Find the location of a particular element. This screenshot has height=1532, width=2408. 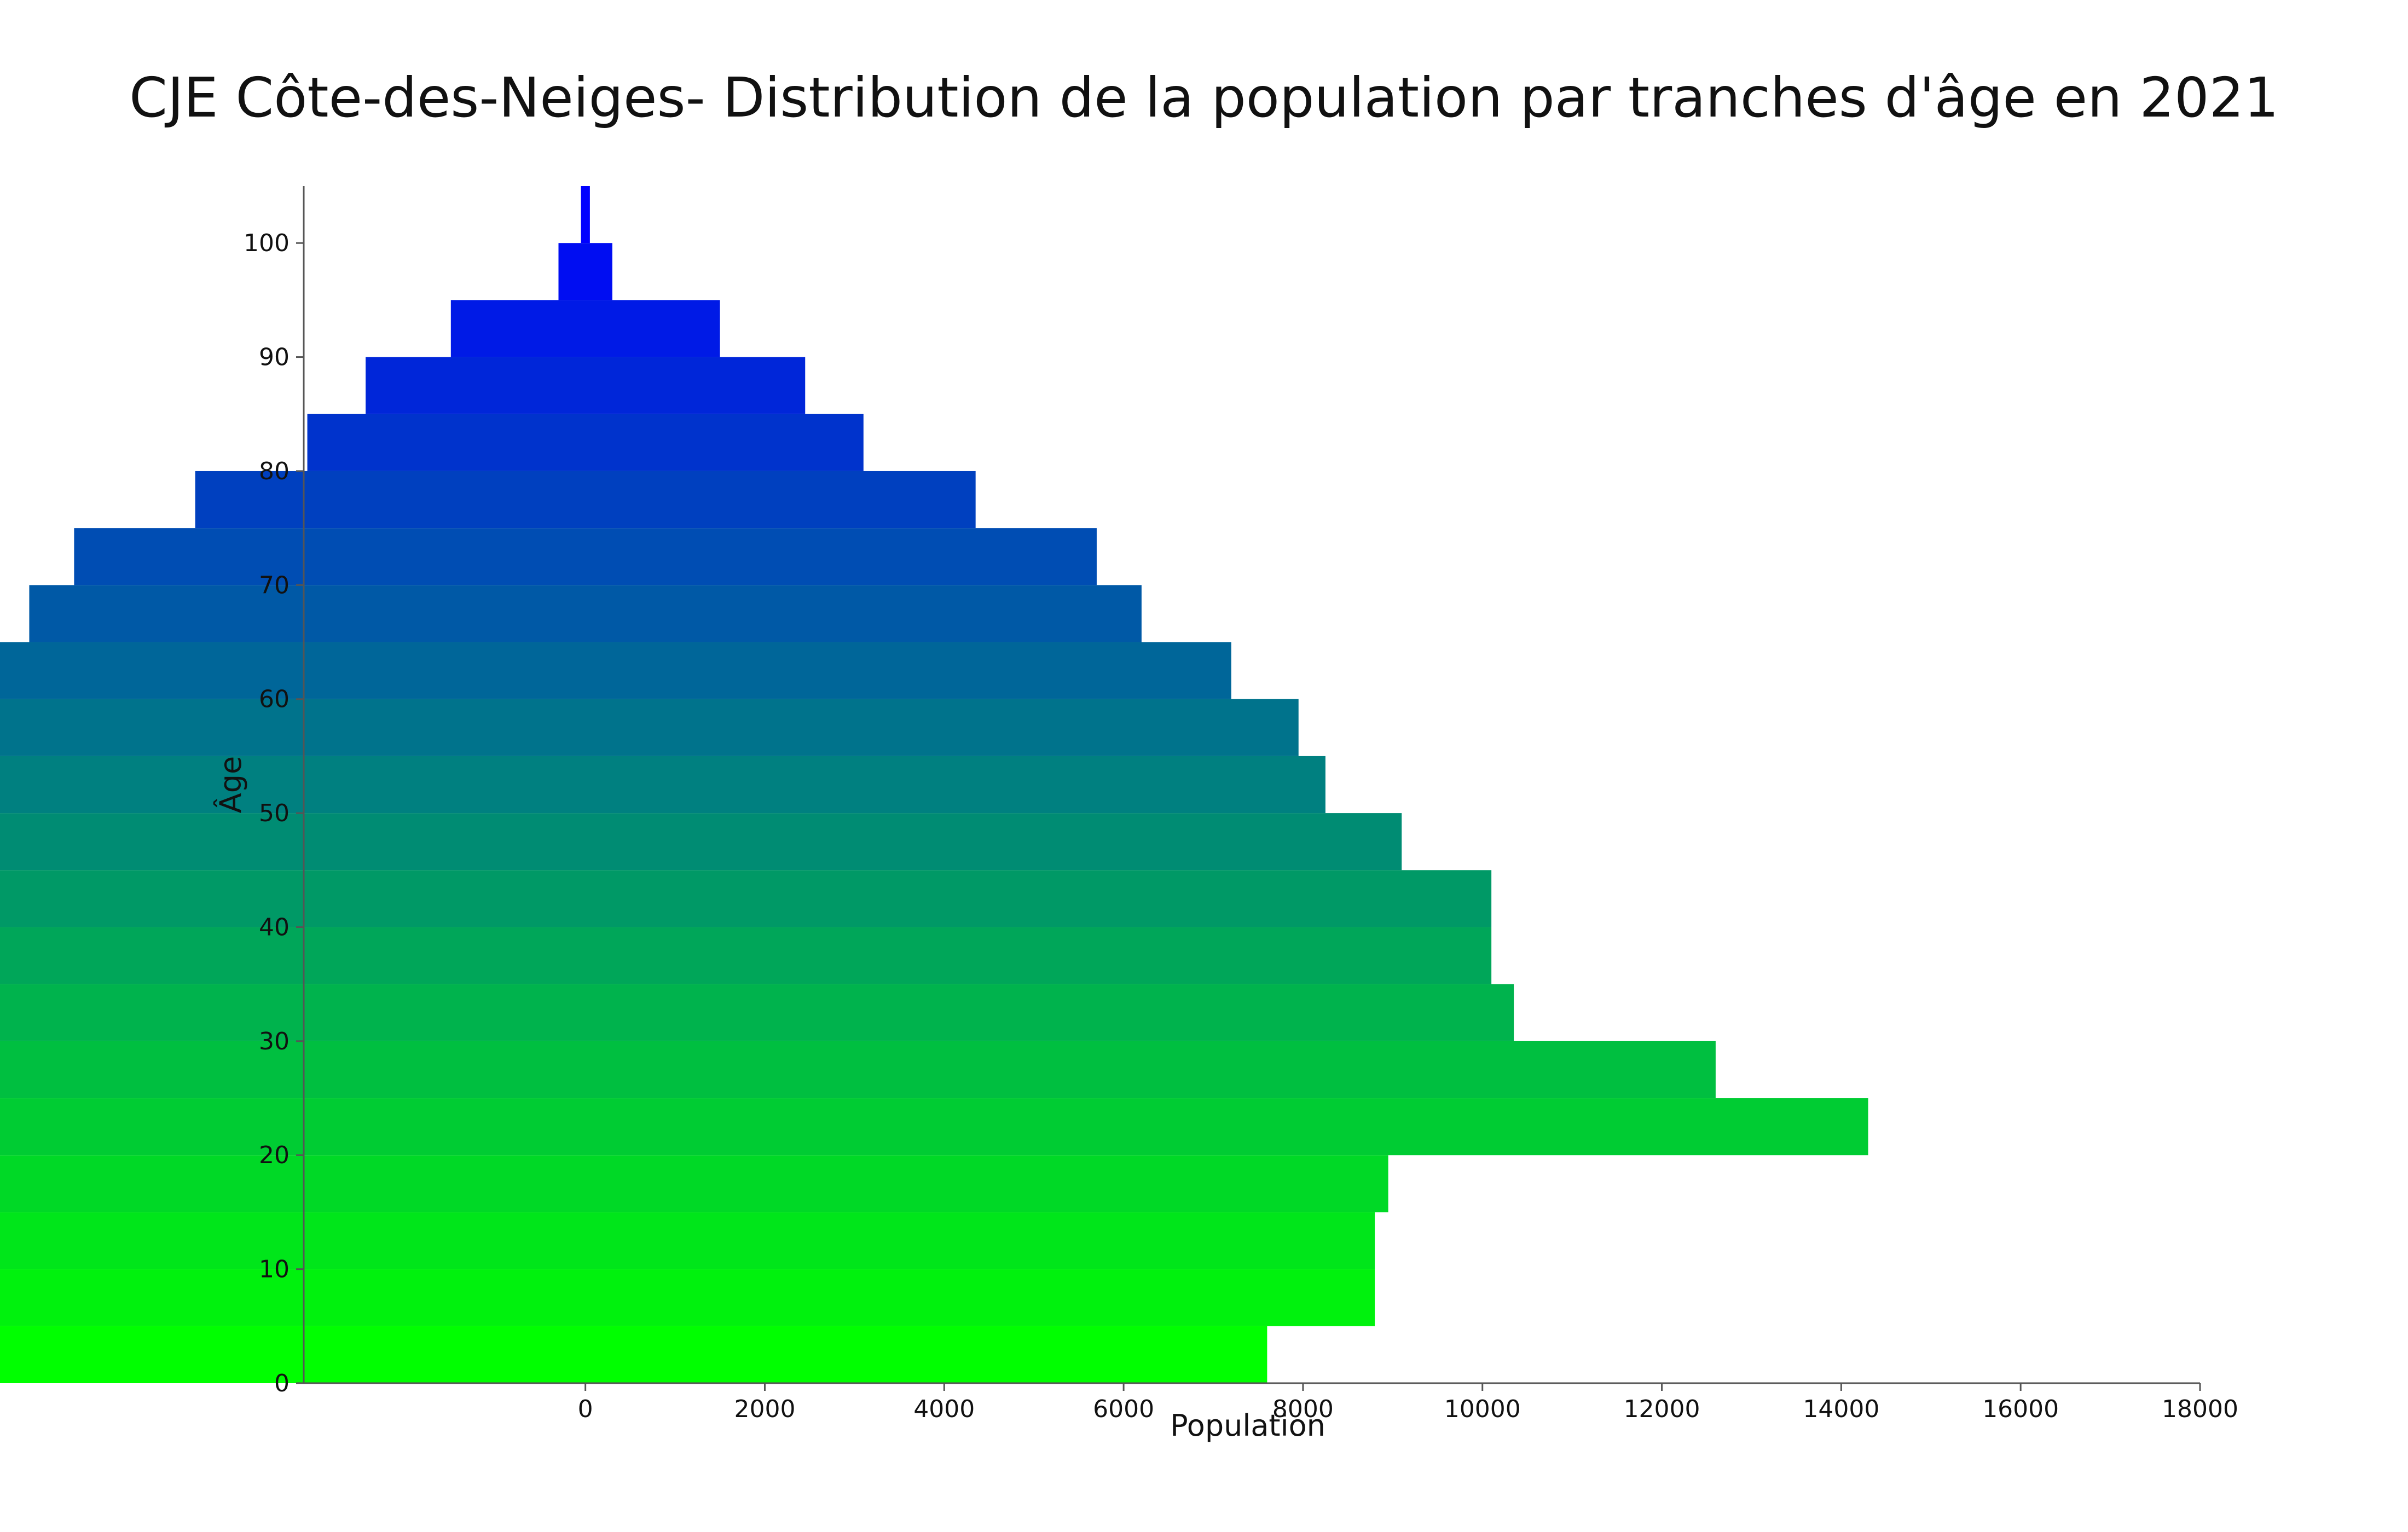

y-ticks-group: 0 10 20 30 40 50 60 70 80 90 100 is located at coordinates (274, 813).